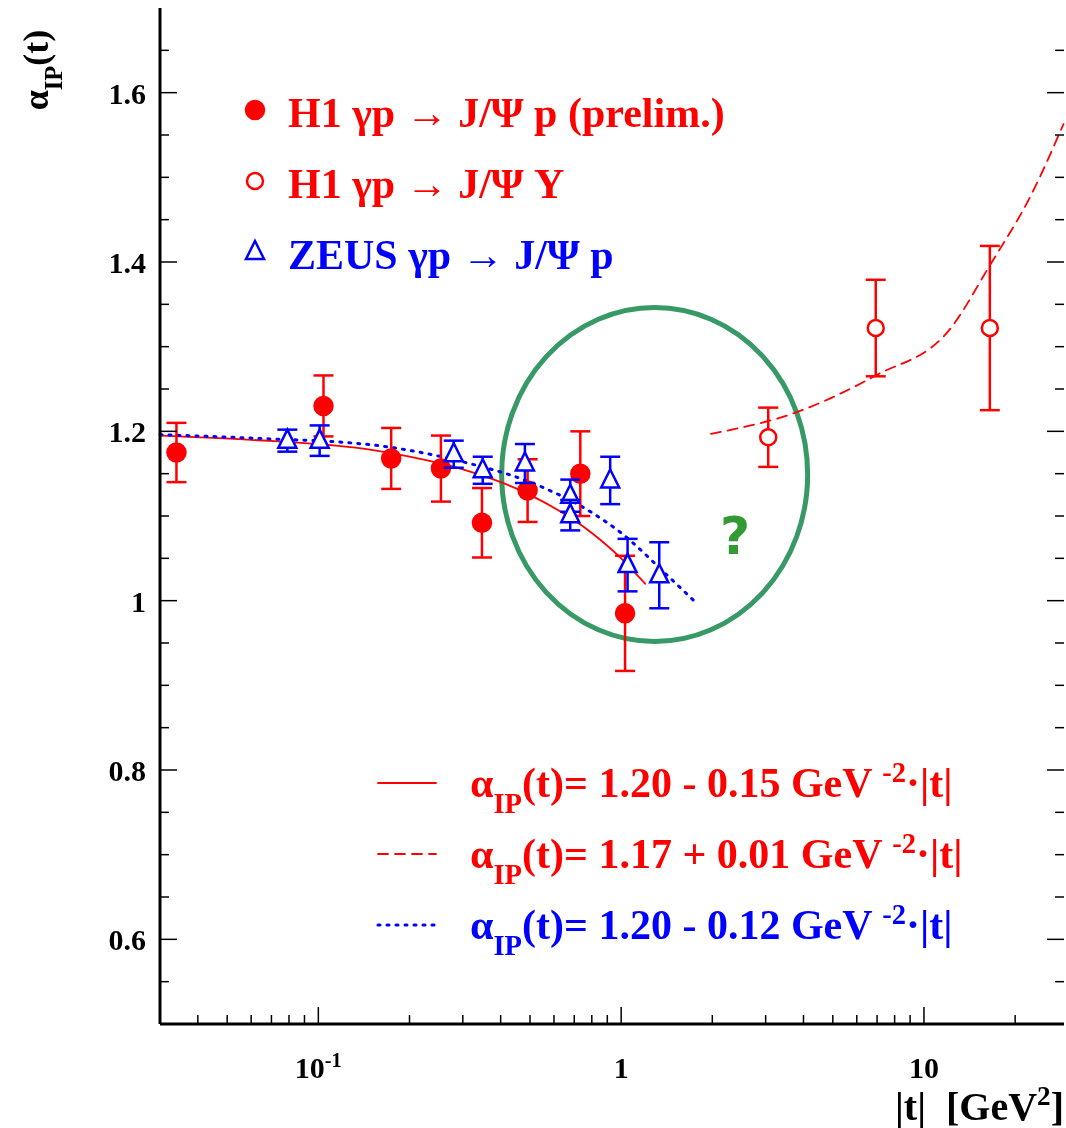 The height and width of the screenshot is (1128, 1066). I want to click on y-tick-label: 1.2, so click(127, 431).